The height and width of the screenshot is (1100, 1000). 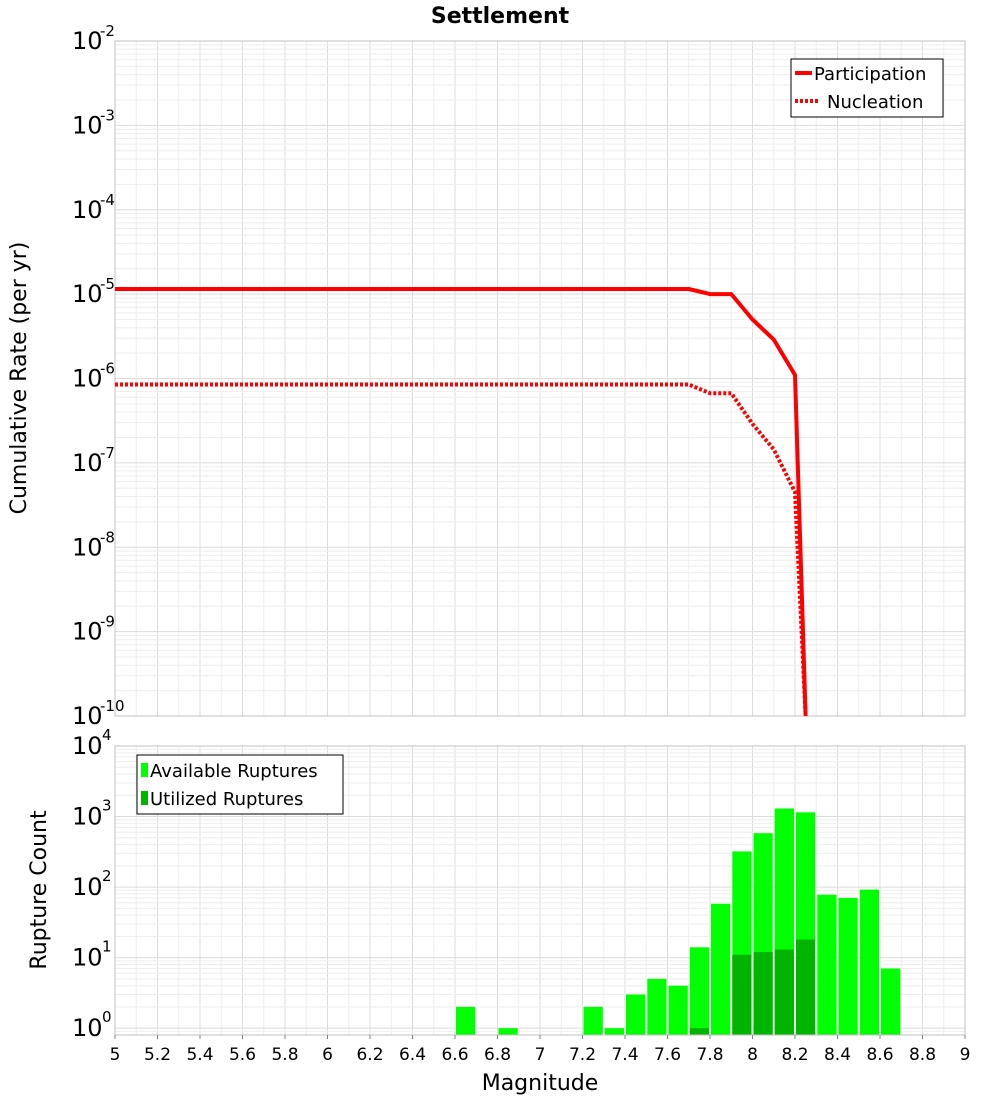 What do you see at coordinates (540, 1083) in the screenshot?
I see `x-axis-label: Magnitude` at bounding box center [540, 1083].